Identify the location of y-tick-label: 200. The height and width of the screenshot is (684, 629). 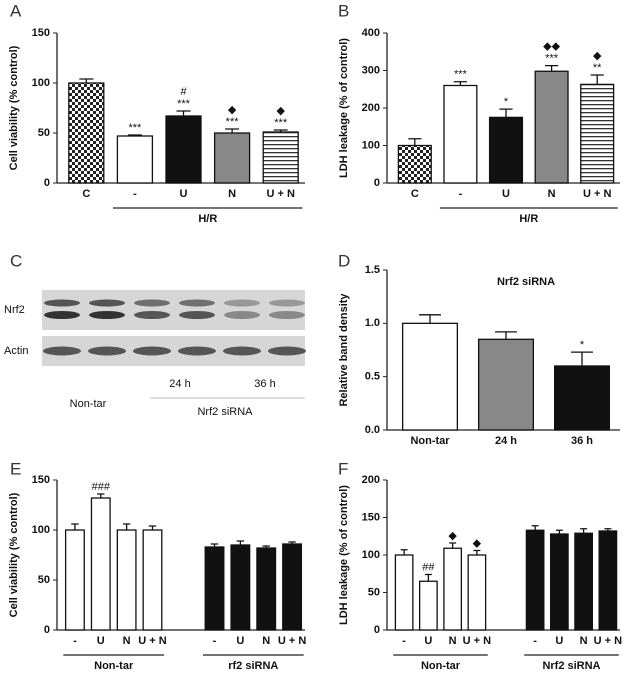
(371, 108).